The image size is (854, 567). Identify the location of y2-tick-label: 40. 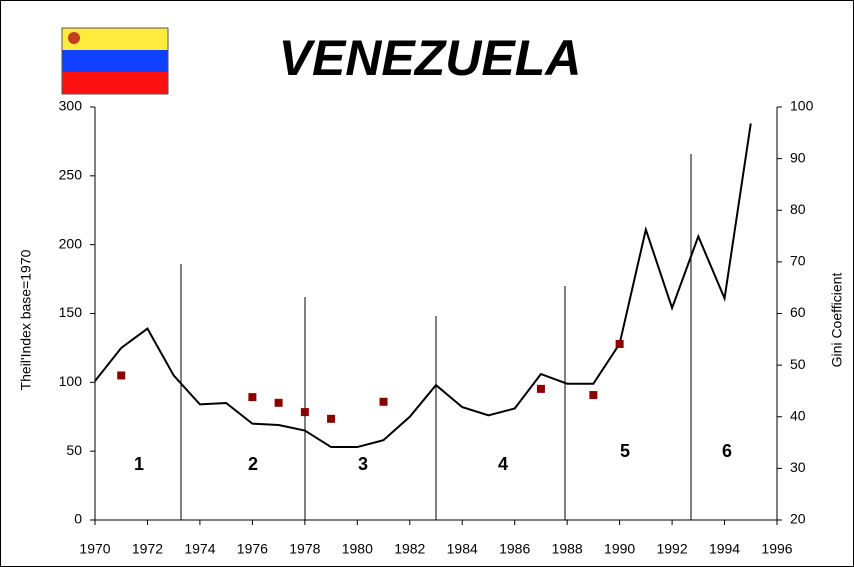
(798, 415).